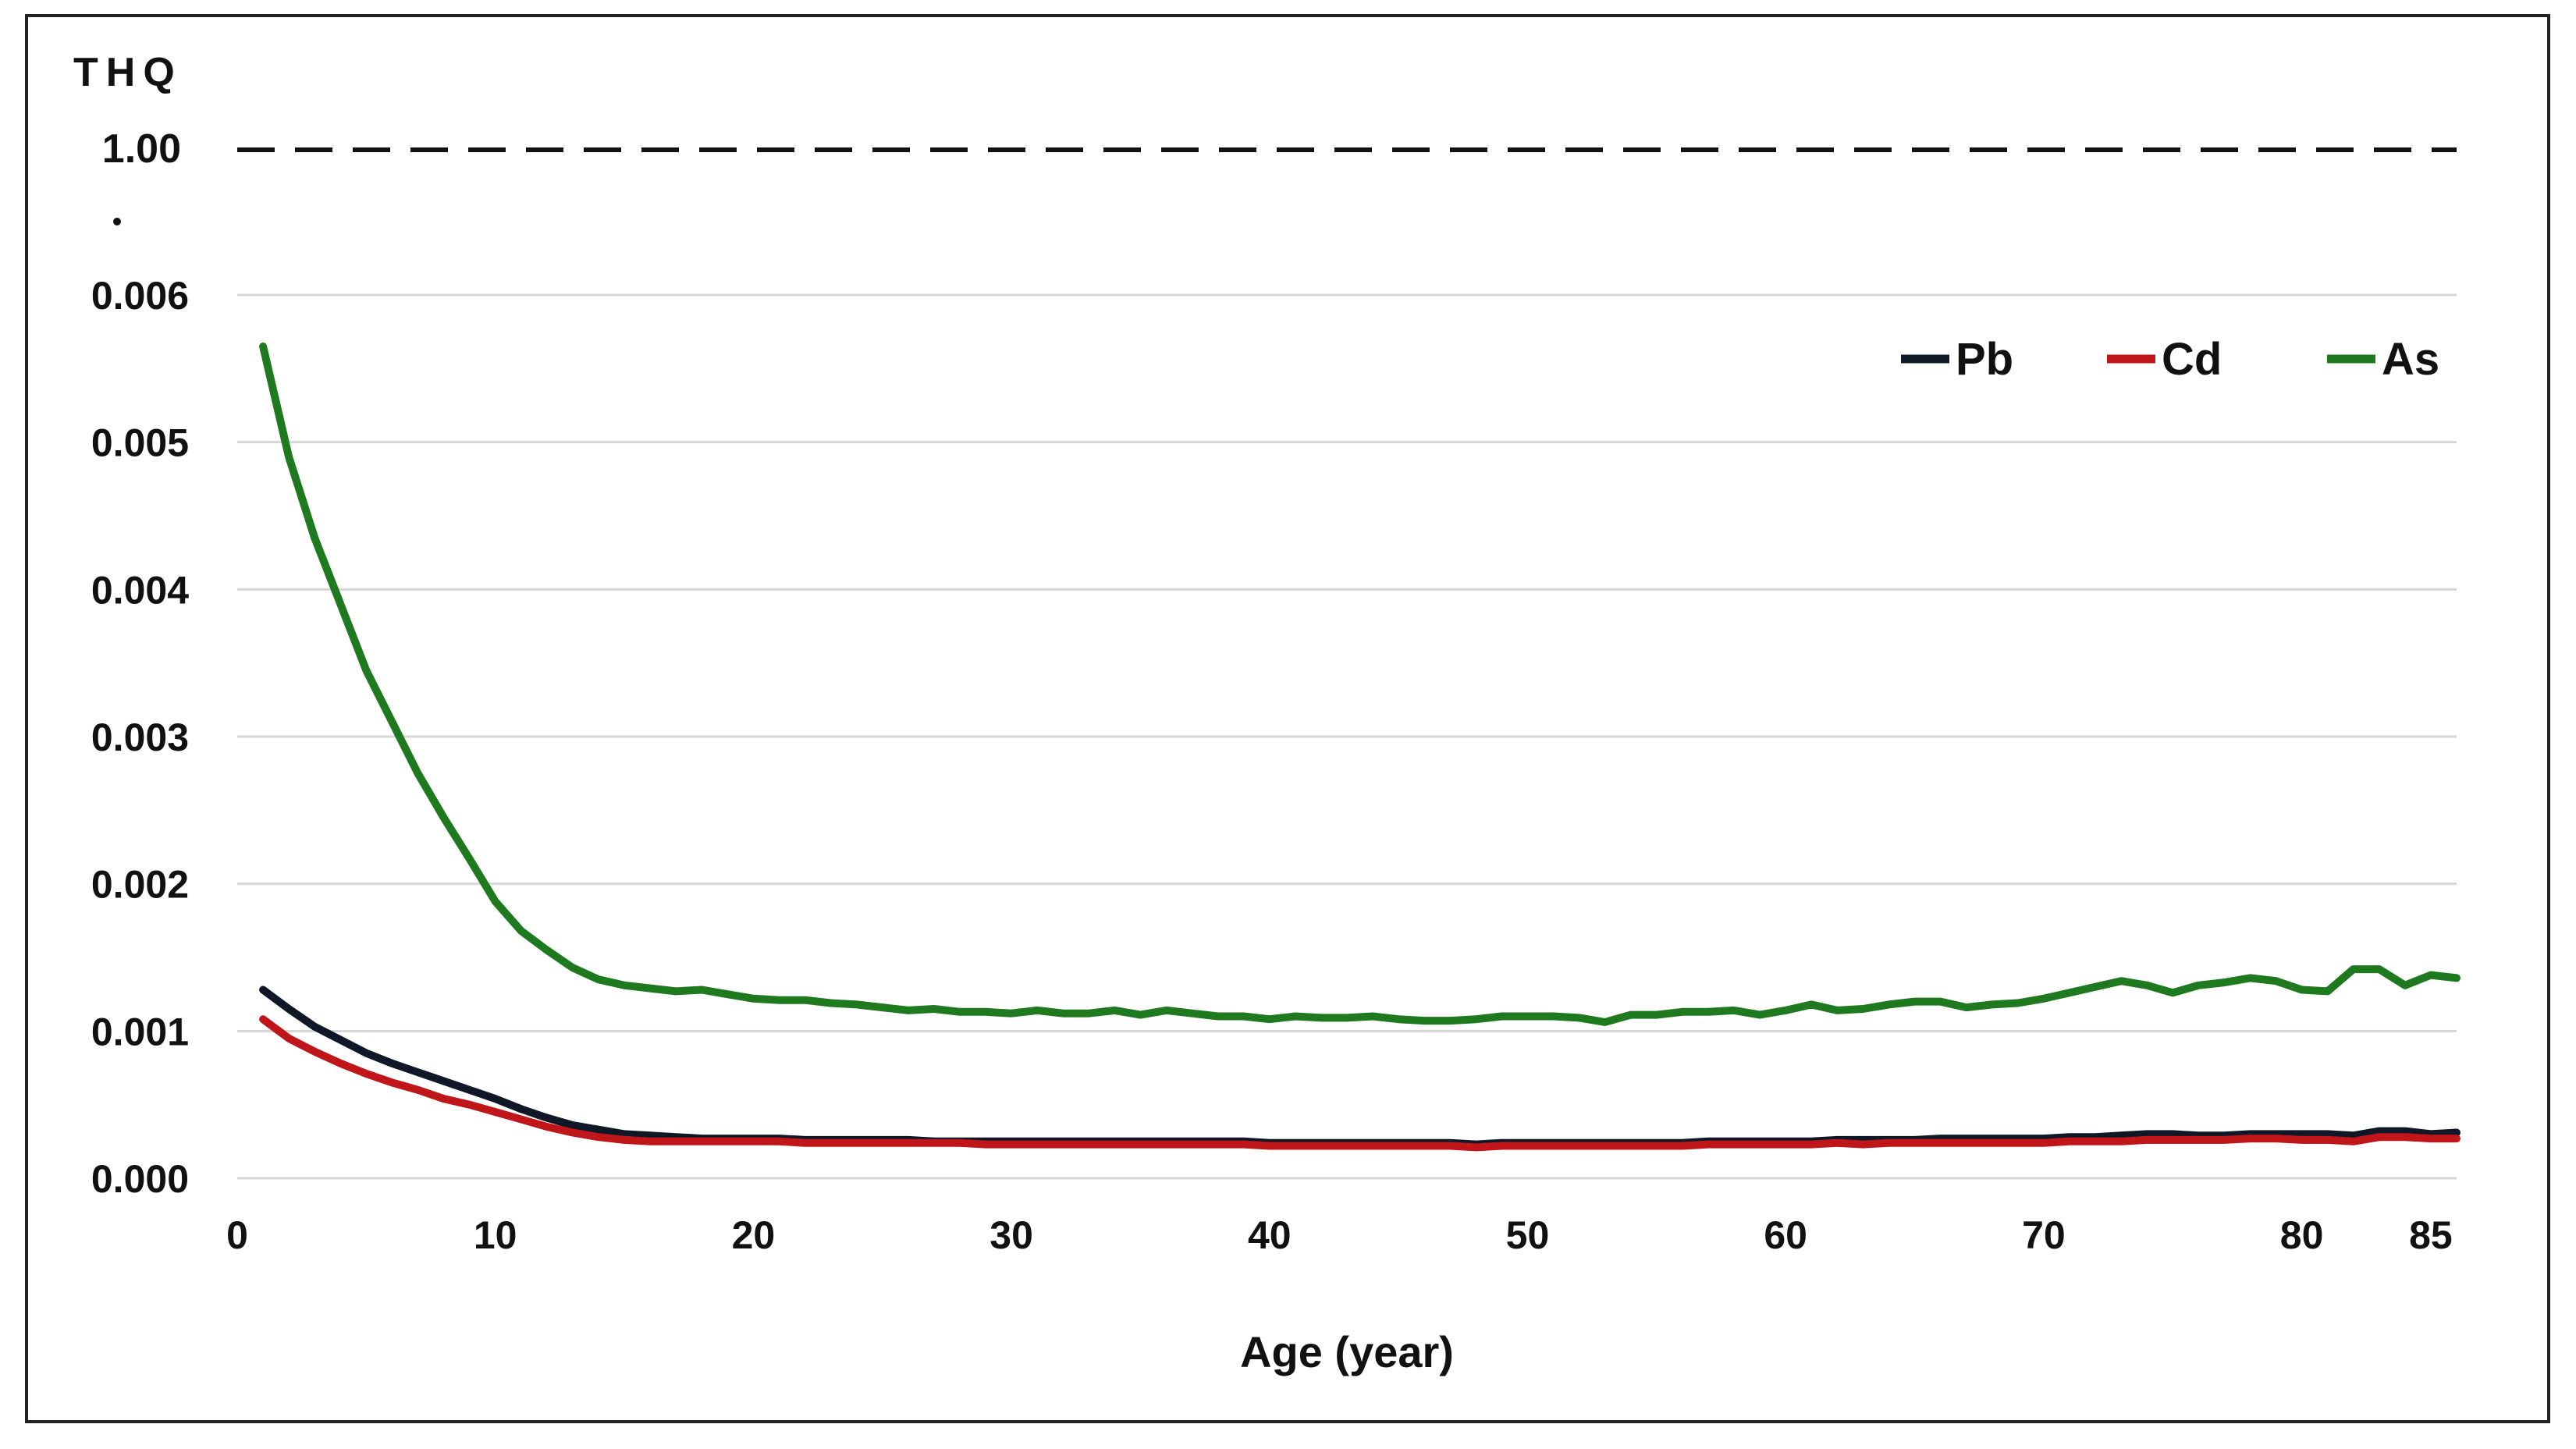 This screenshot has height=1449, width=2576. I want to click on y-axis-title: THQ, so click(128, 72).